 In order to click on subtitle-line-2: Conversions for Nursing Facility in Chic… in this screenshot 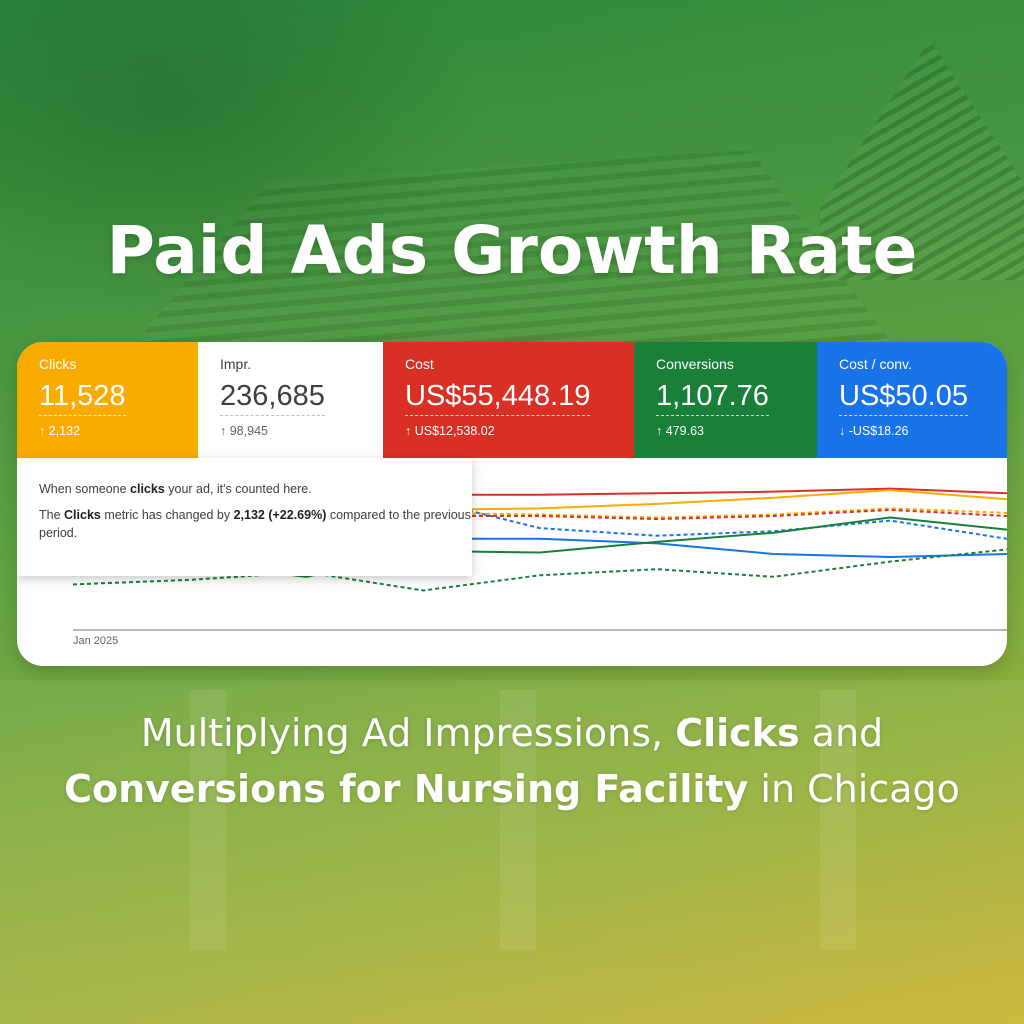, I will do `click(512, 789)`.